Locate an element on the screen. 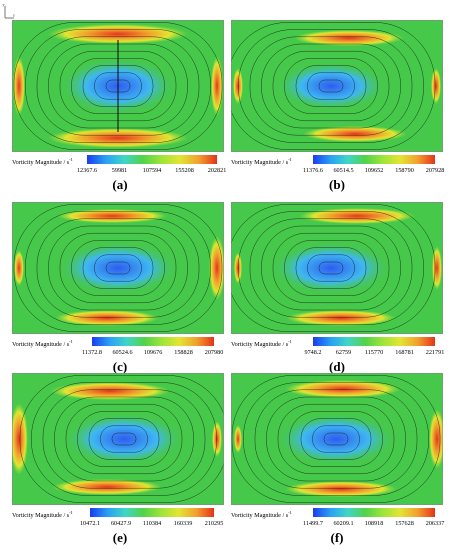  colorbar-ticks: 11372.8 60524.6 109676 158828 207980 is located at coordinates (152, 353).